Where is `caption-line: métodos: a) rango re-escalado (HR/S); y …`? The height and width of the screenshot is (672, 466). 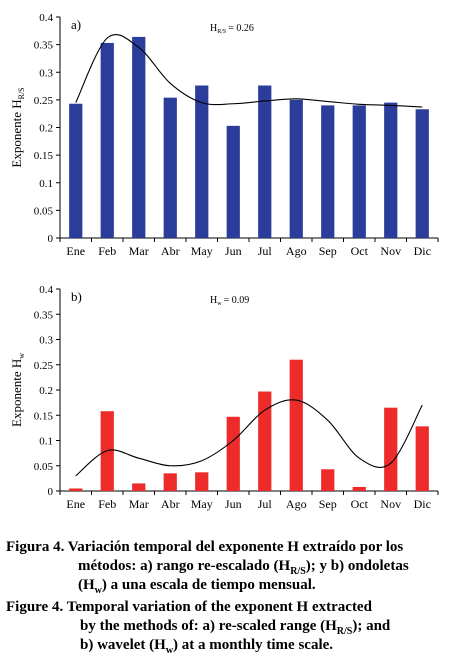
caption-line: métodos: a) rango re-escalado (HR/S); y … is located at coordinates (243, 567).